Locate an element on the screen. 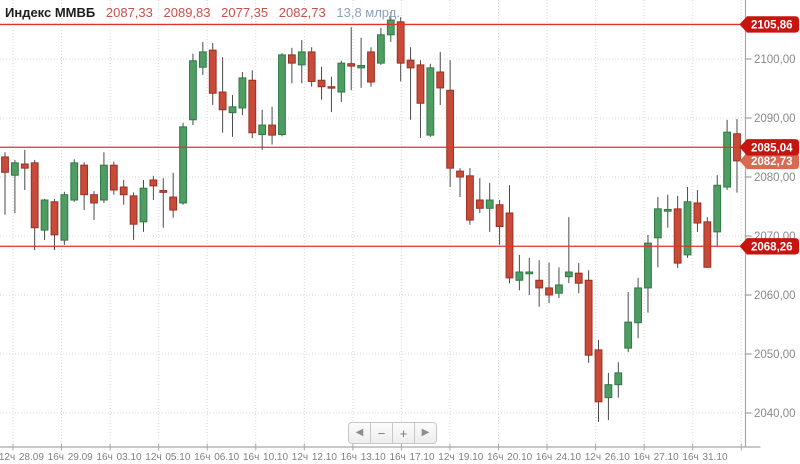 The image size is (800, 464). last-price-badge is located at coordinates (769, 161).